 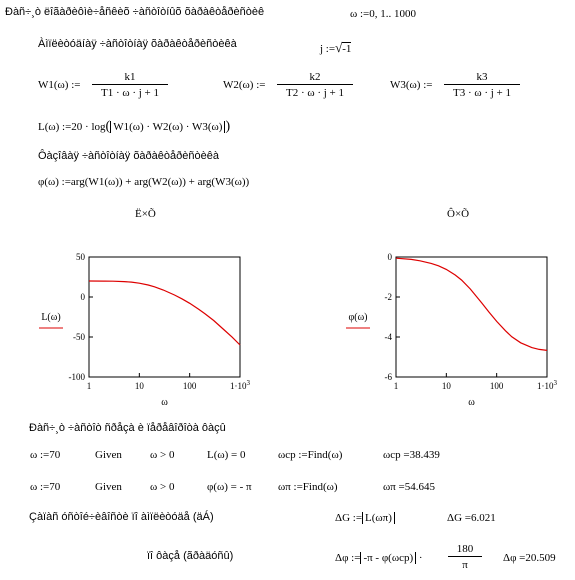 What do you see at coordinates (59, 85) in the screenshot?
I see `w1-lhs: W1(ω) :=` at bounding box center [59, 85].